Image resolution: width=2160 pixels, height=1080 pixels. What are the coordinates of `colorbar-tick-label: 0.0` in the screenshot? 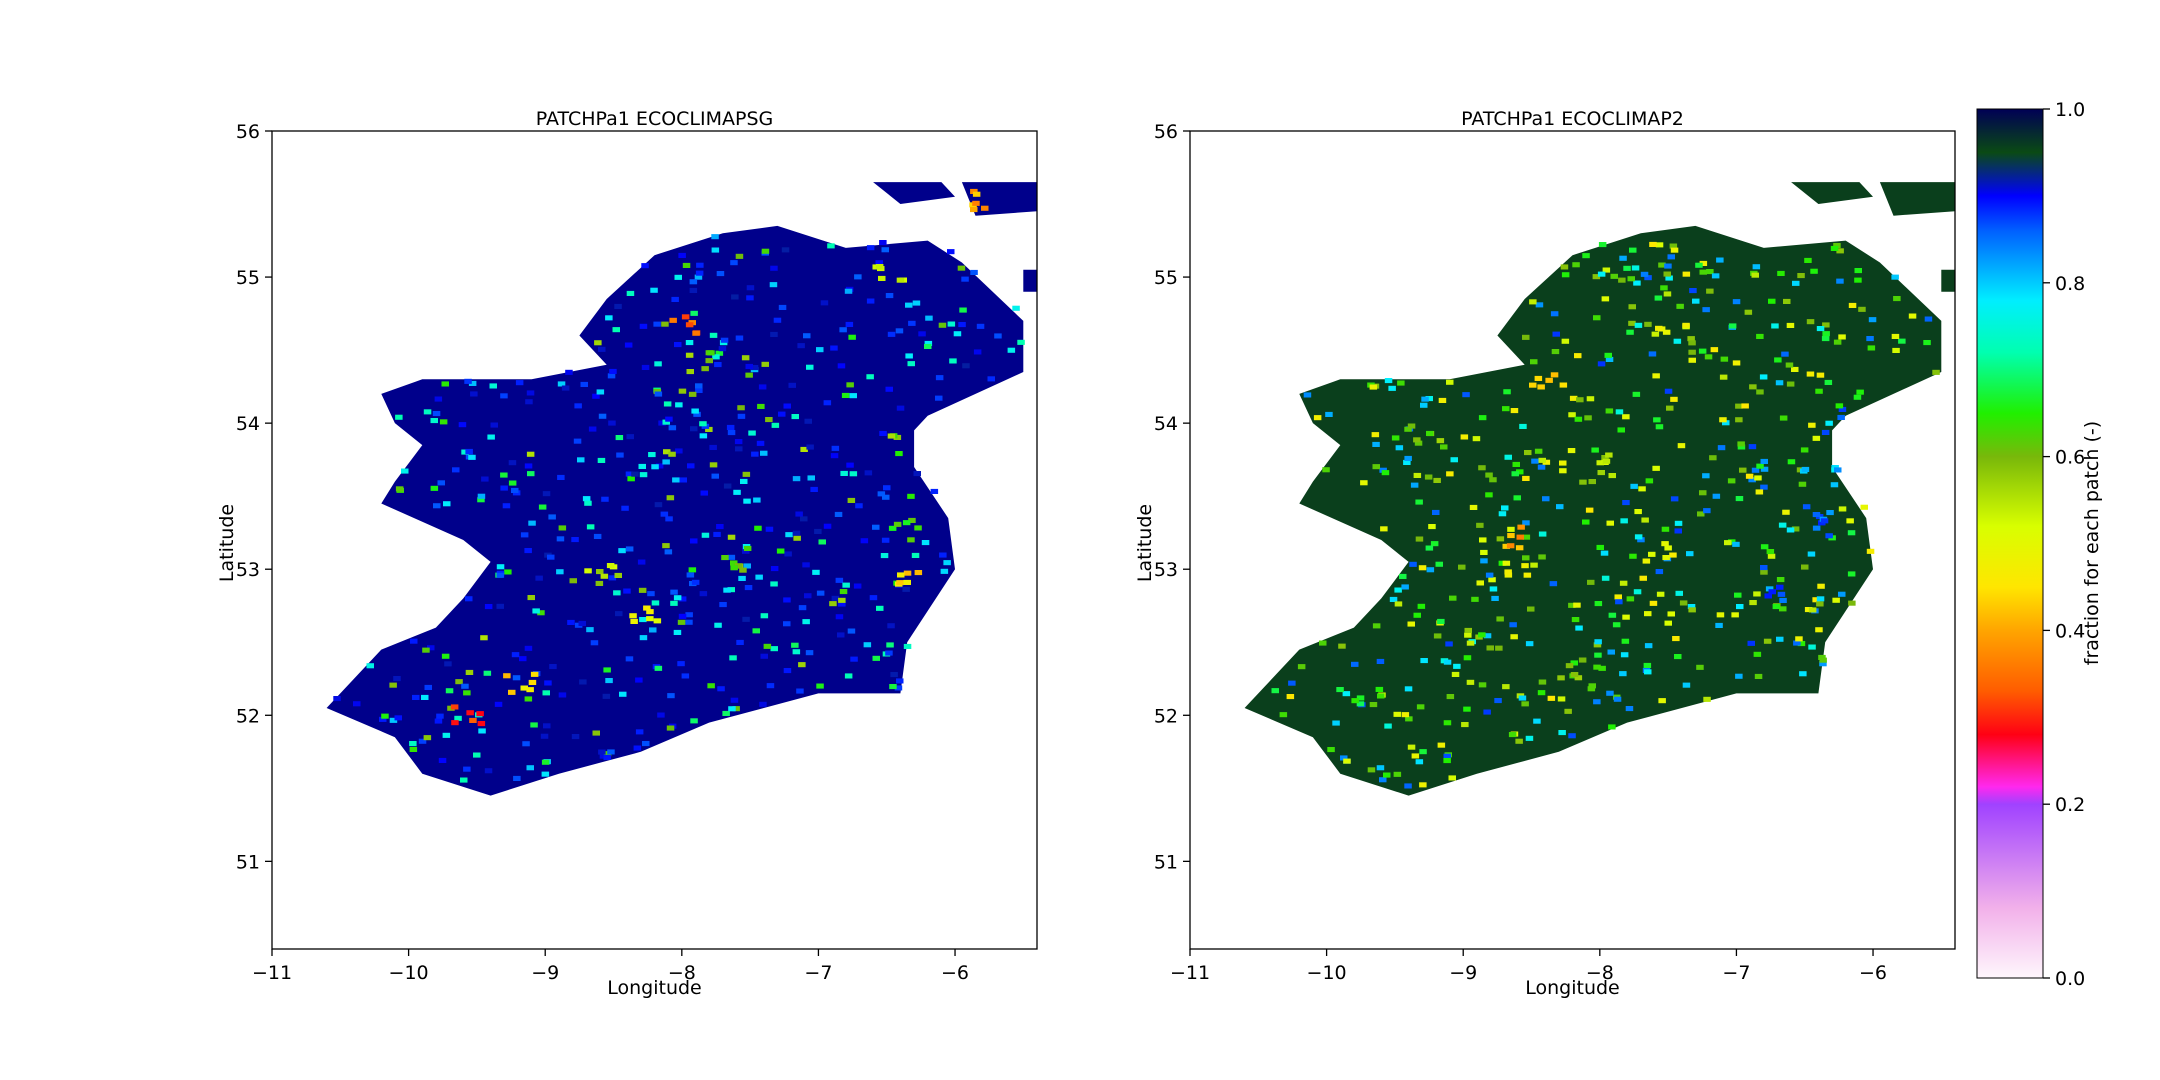 It's located at (2070, 979).